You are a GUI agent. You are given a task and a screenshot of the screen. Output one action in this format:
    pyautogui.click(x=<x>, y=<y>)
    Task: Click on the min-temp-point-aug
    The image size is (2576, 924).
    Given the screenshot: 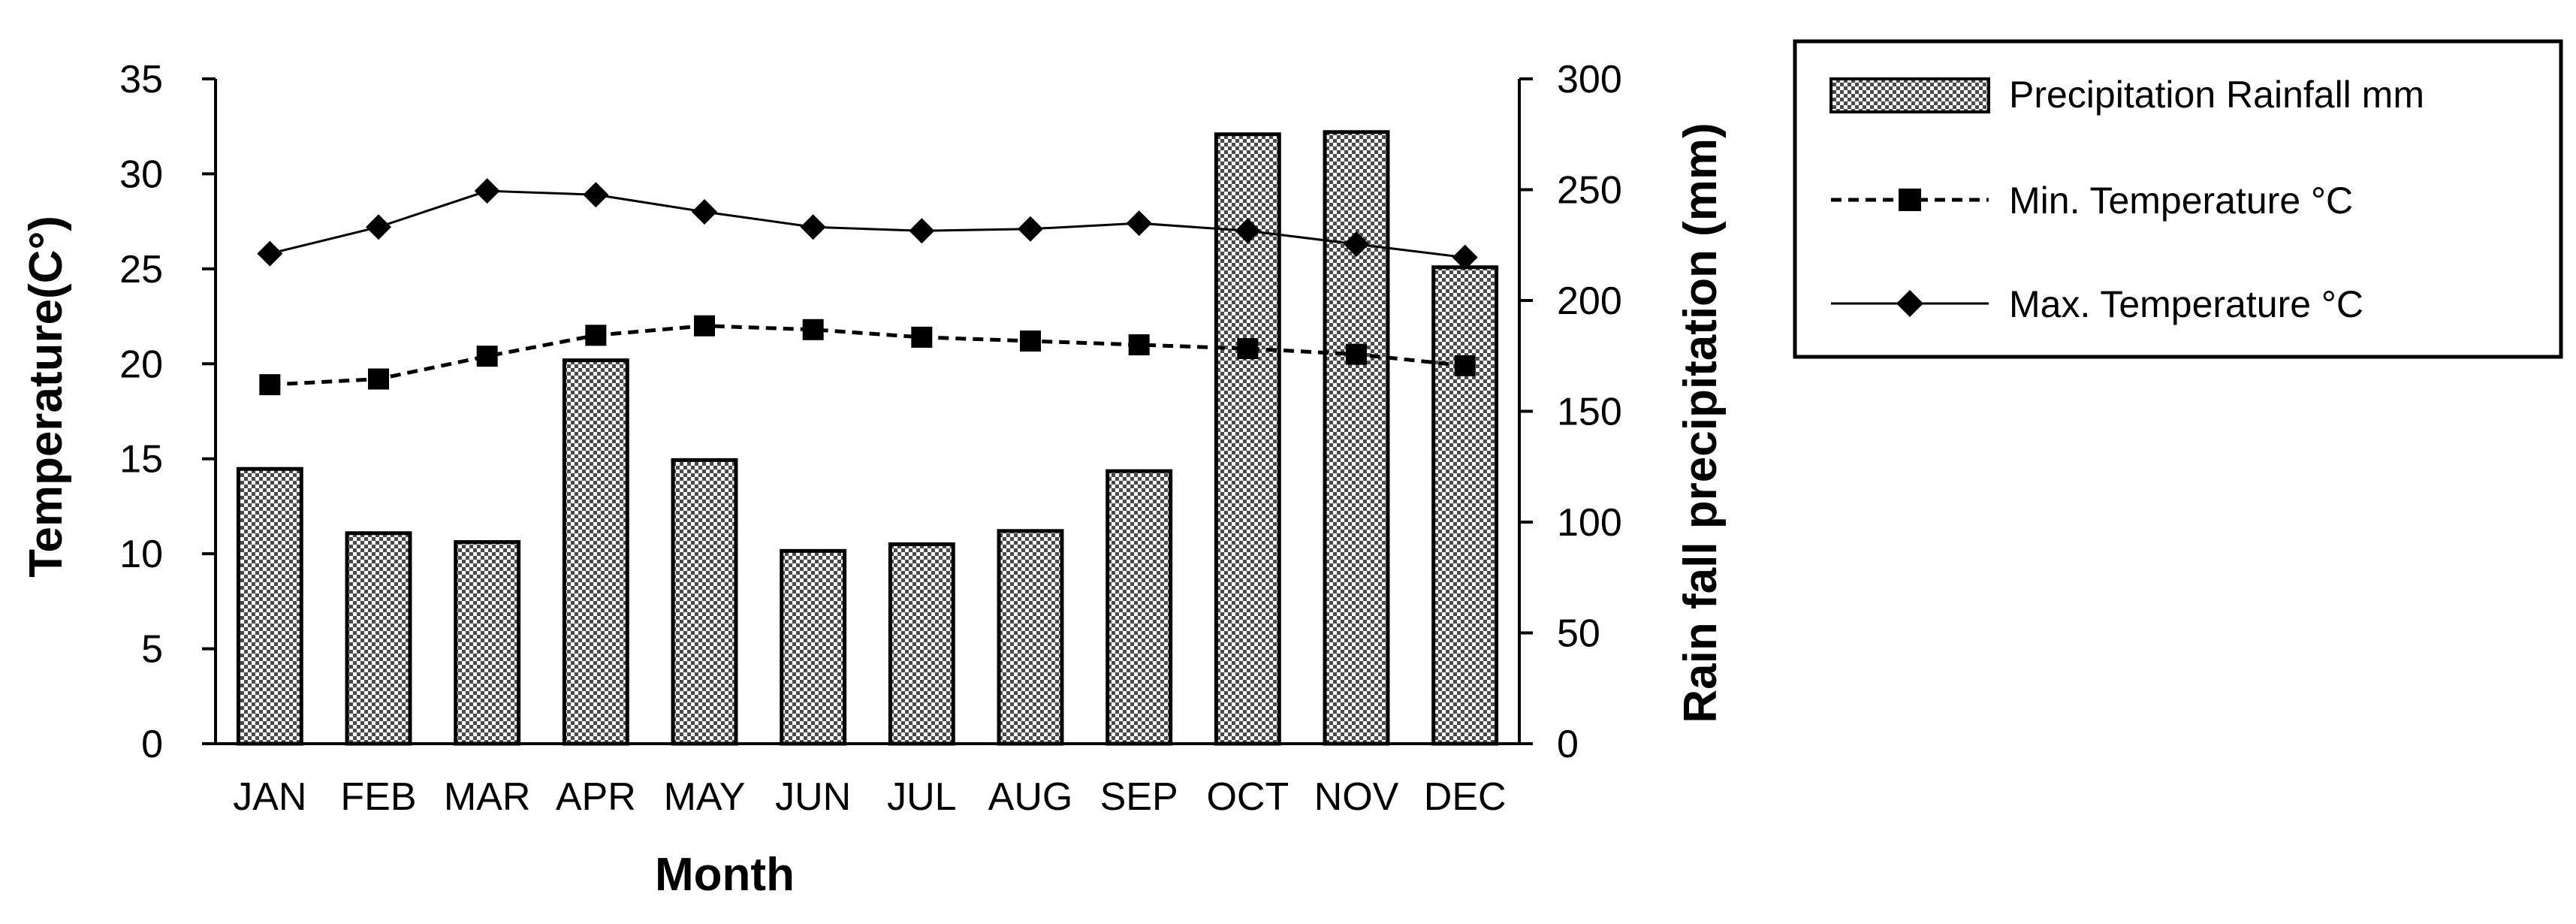 What is the action you would take?
    pyautogui.click(x=1030, y=341)
    